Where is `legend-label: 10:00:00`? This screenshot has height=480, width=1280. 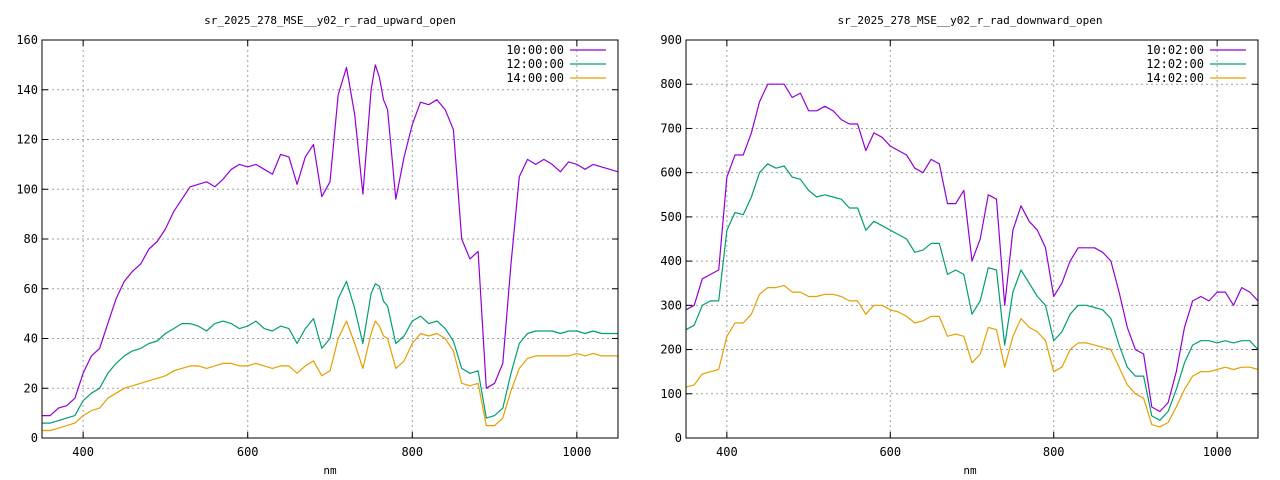 legend-label: 10:00:00 is located at coordinates (535, 50).